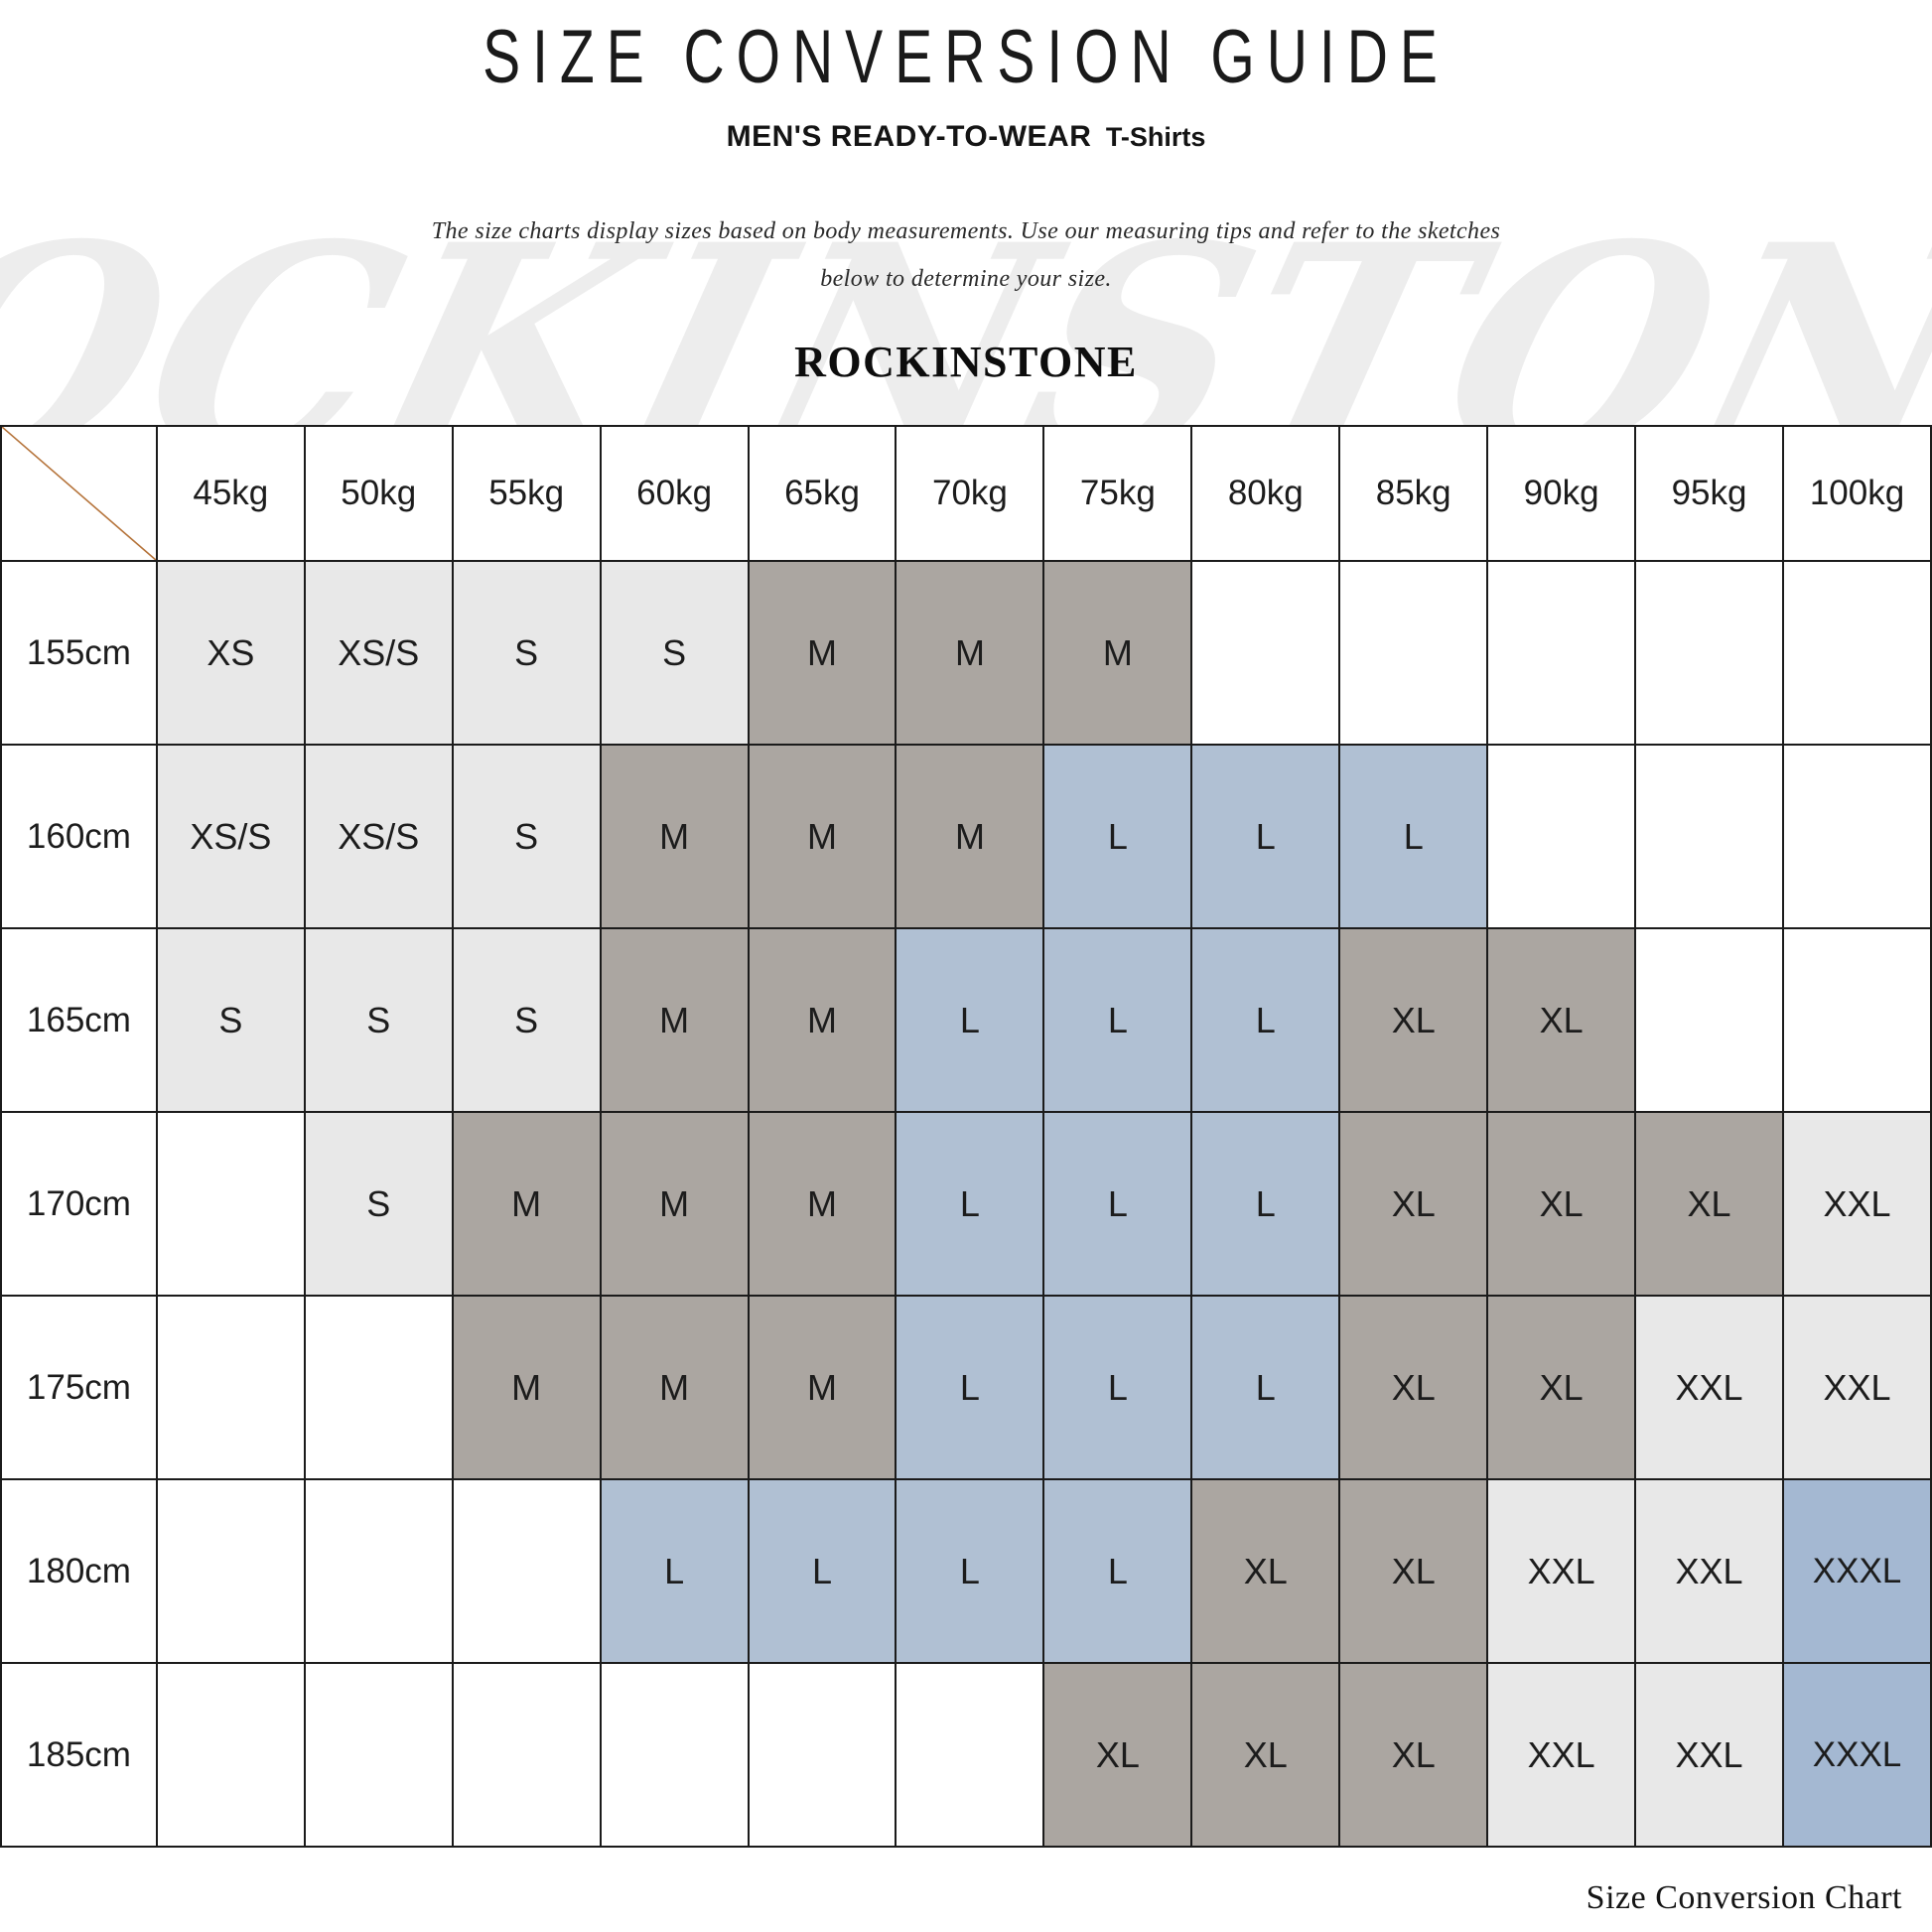 The height and width of the screenshot is (1932, 1932). Describe the element at coordinates (1562, 1755) in the screenshot. I see `size-cell-185cm-90kg: XXL` at that location.